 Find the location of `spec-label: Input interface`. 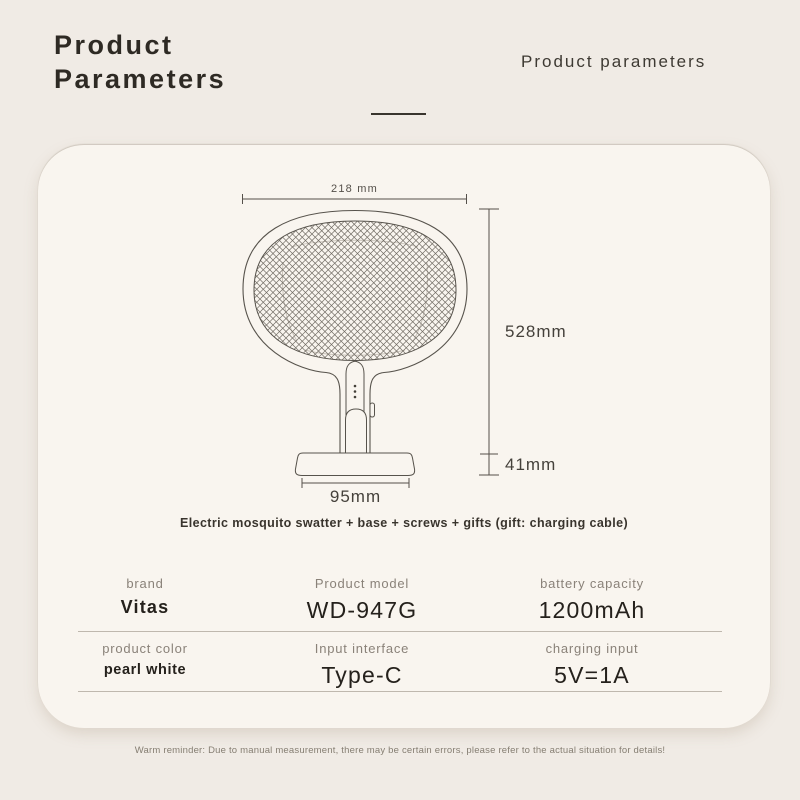

spec-label: Input interface is located at coordinates (362, 648).